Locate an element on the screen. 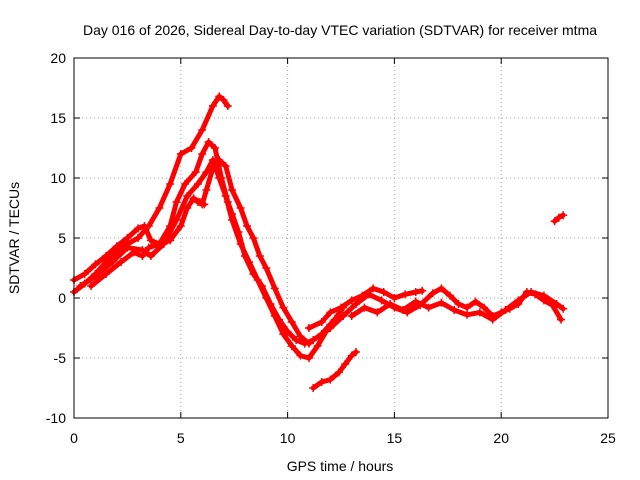  x-tick-label: 20 is located at coordinates (501, 438).